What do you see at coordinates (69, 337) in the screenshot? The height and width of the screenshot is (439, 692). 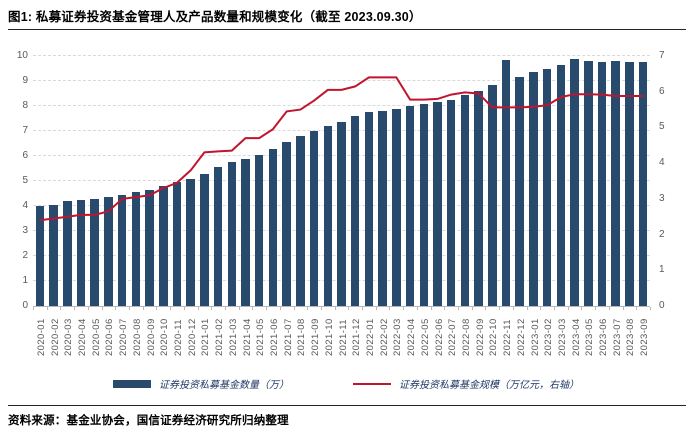 I see `x-axis-tick-label: 2020-03` at bounding box center [69, 337].